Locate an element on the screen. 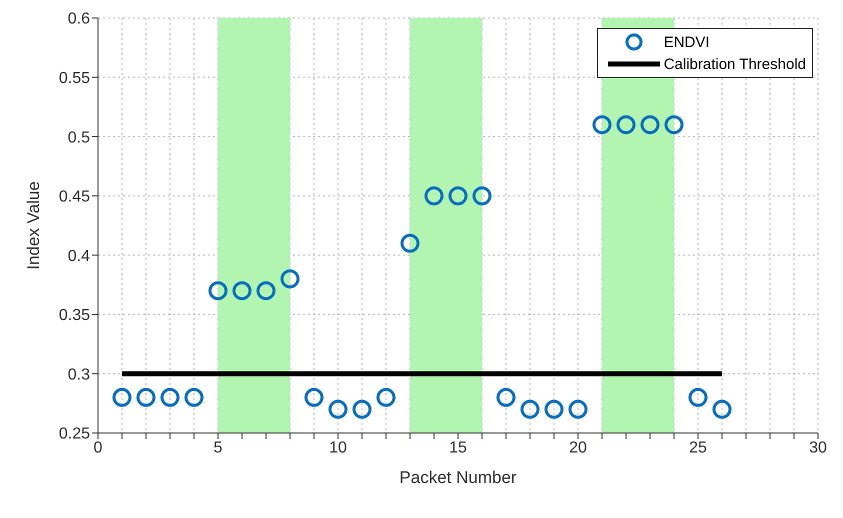 Image resolution: width=843 pixels, height=518 pixels. legend-label: Calibration Threshold is located at coordinates (735, 64).